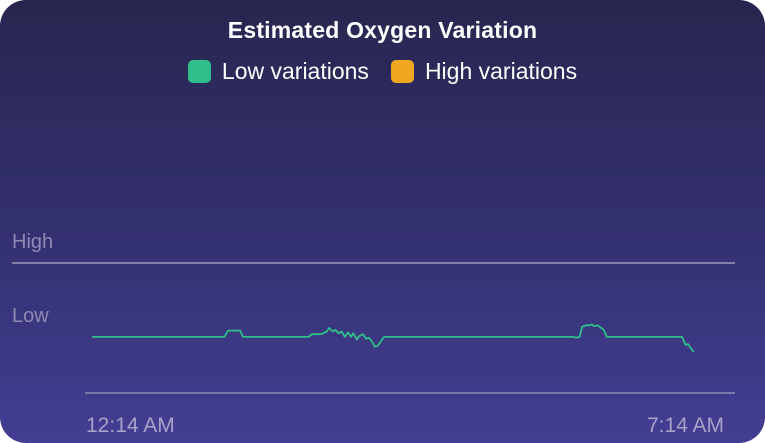 This screenshot has height=443, width=765. Describe the element at coordinates (382, 71) in the screenshot. I see `chart-legend: Low variations High variations` at that location.